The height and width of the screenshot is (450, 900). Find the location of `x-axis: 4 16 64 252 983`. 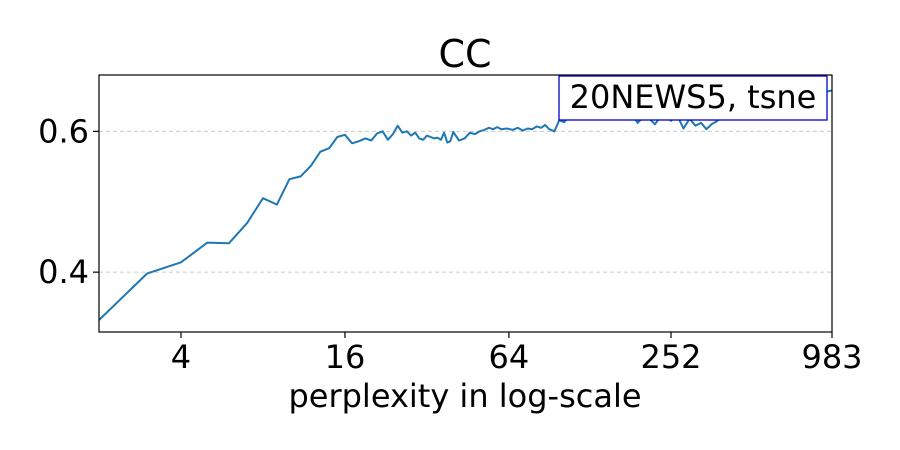

x-axis: 4 16 64 252 983 is located at coordinates (517, 354).